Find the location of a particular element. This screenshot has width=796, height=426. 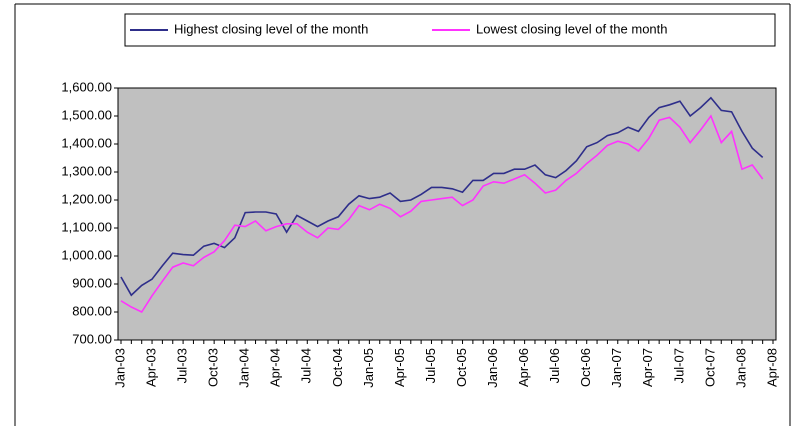

y-tick-label: 1,100.00 is located at coordinates (86, 226).